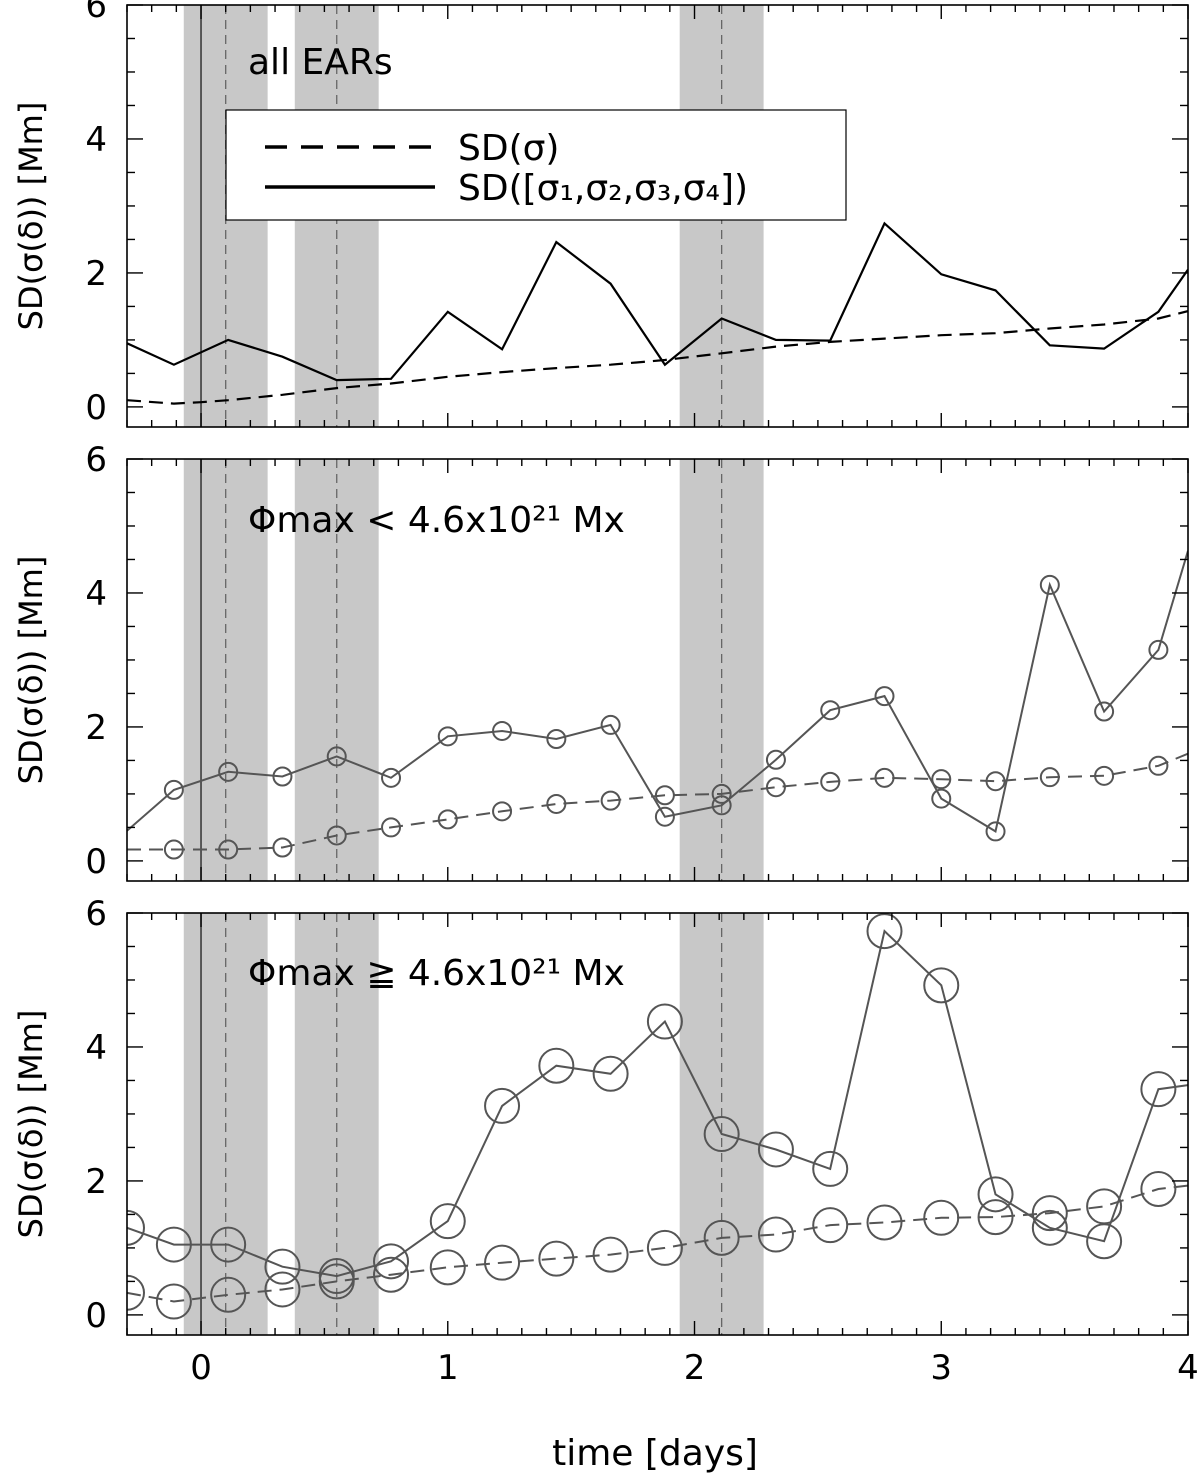 The width and height of the screenshot is (1200, 1478). I want to click on panel-annotation-all-ears: all EARs, so click(320, 62).